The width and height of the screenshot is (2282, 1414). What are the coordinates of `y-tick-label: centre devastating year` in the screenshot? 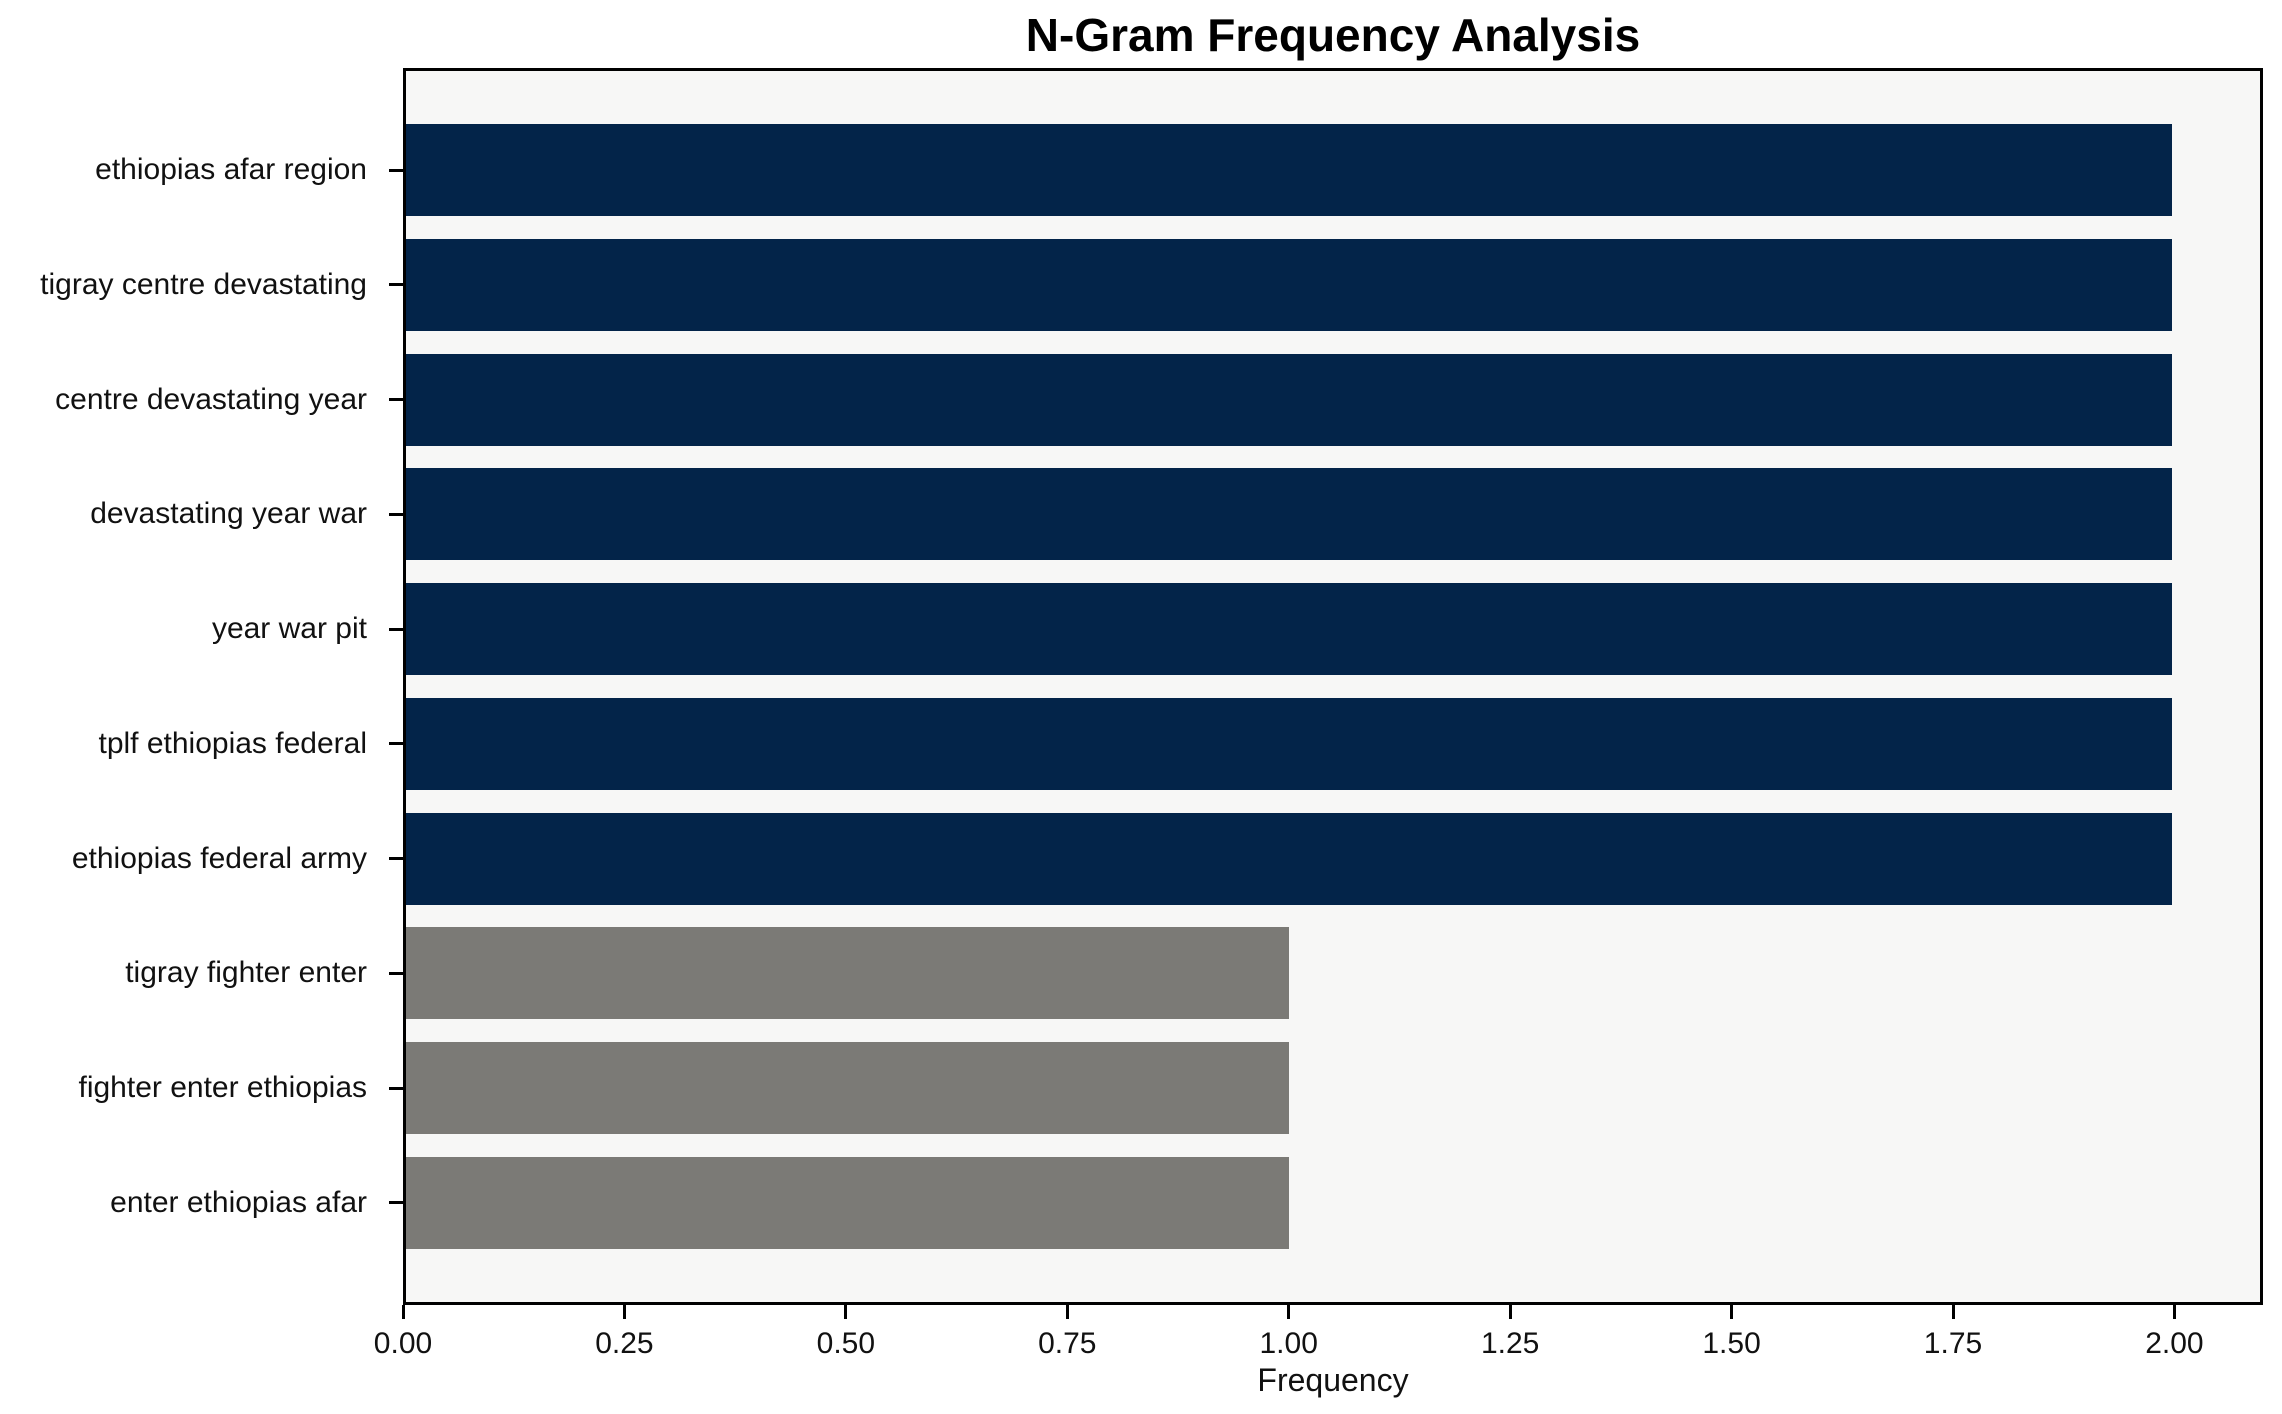 It's located at (211, 399).